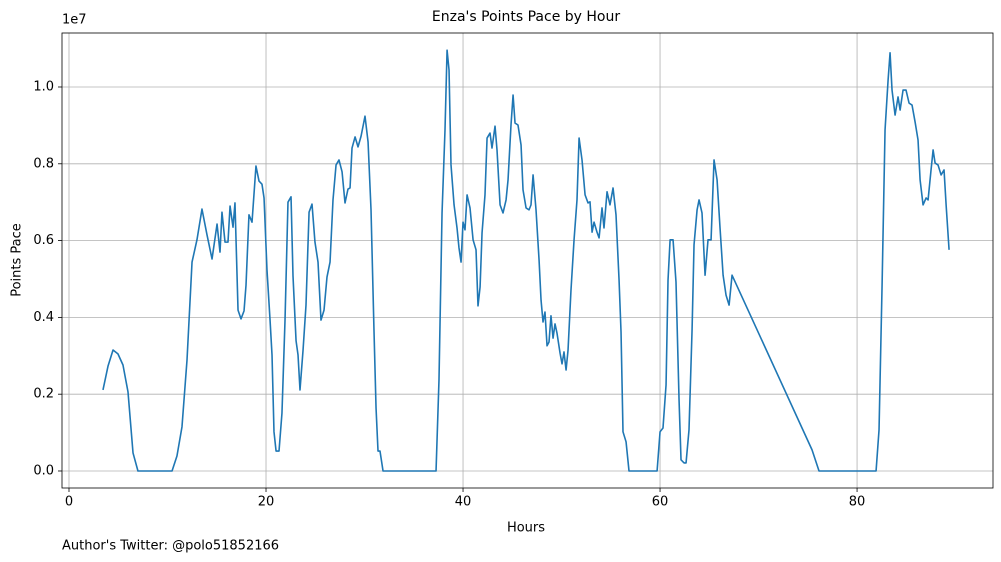 Image resolution: width=1001 pixels, height=562 pixels. What do you see at coordinates (43, 394) in the screenshot?
I see `y-tick-label: 0.2` at bounding box center [43, 394].